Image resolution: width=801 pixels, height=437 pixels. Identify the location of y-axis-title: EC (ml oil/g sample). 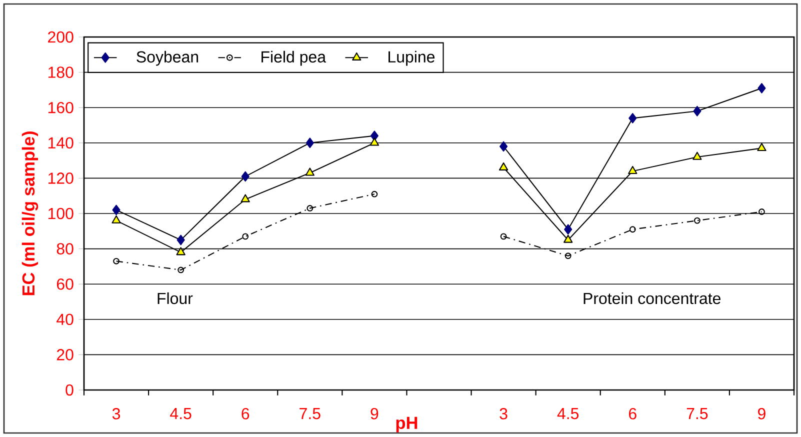
(30, 214).